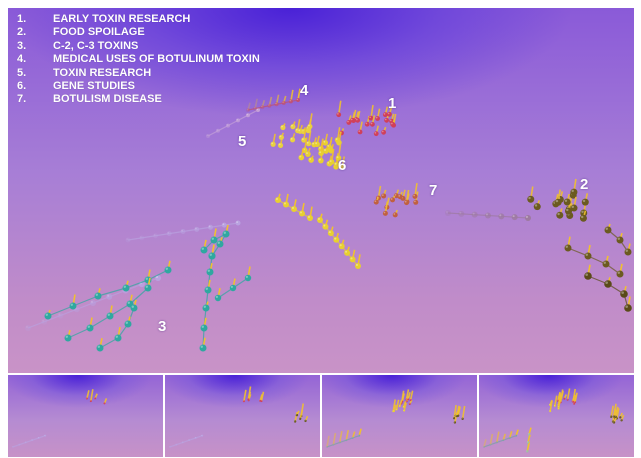  I want to click on cluster-7-node, so click(395, 215).